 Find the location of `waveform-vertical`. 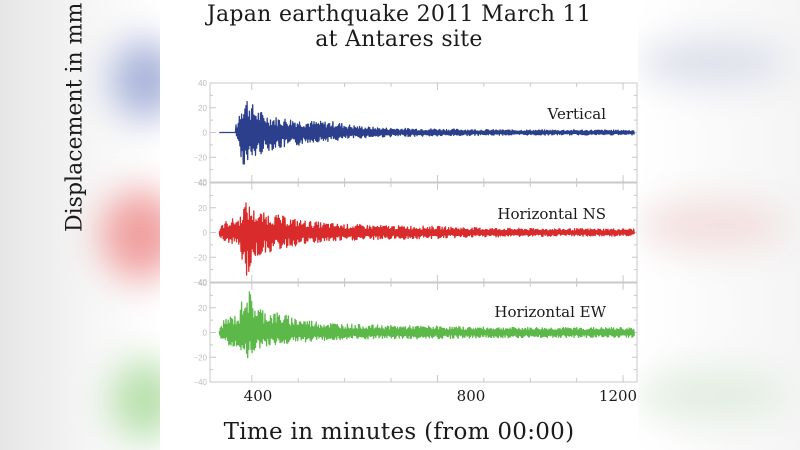

waveform-vertical is located at coordinates (427, 132).